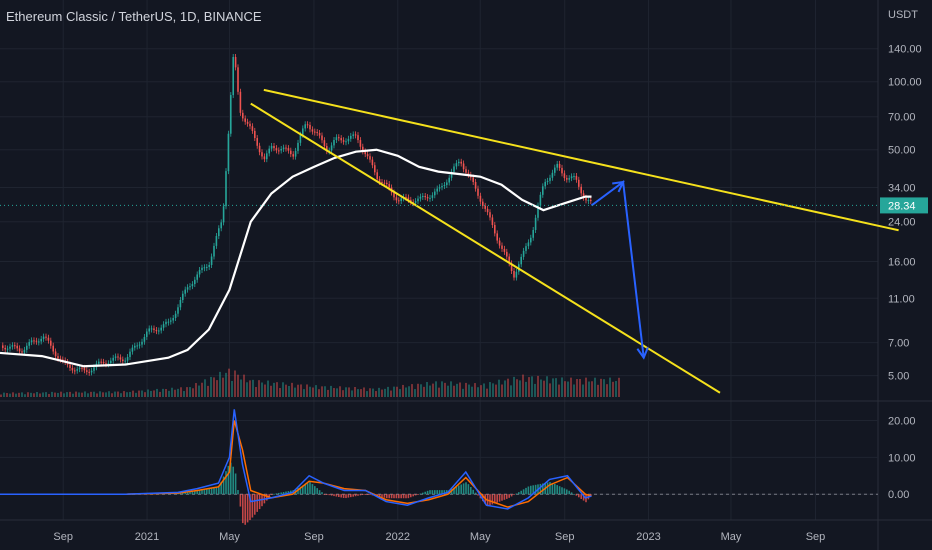  What do you see at coordinates (731, 537) in the screenshot?
I see `time-tick-label: May` at bounding box center [731, 537].